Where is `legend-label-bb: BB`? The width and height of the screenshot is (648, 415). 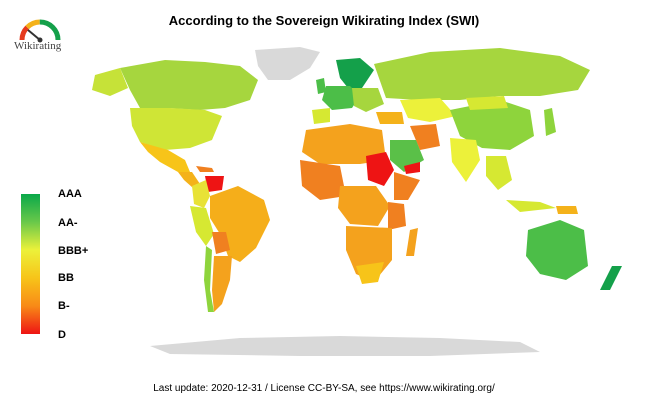 legend-label-bb: BB is located at coordinates (66, 278).